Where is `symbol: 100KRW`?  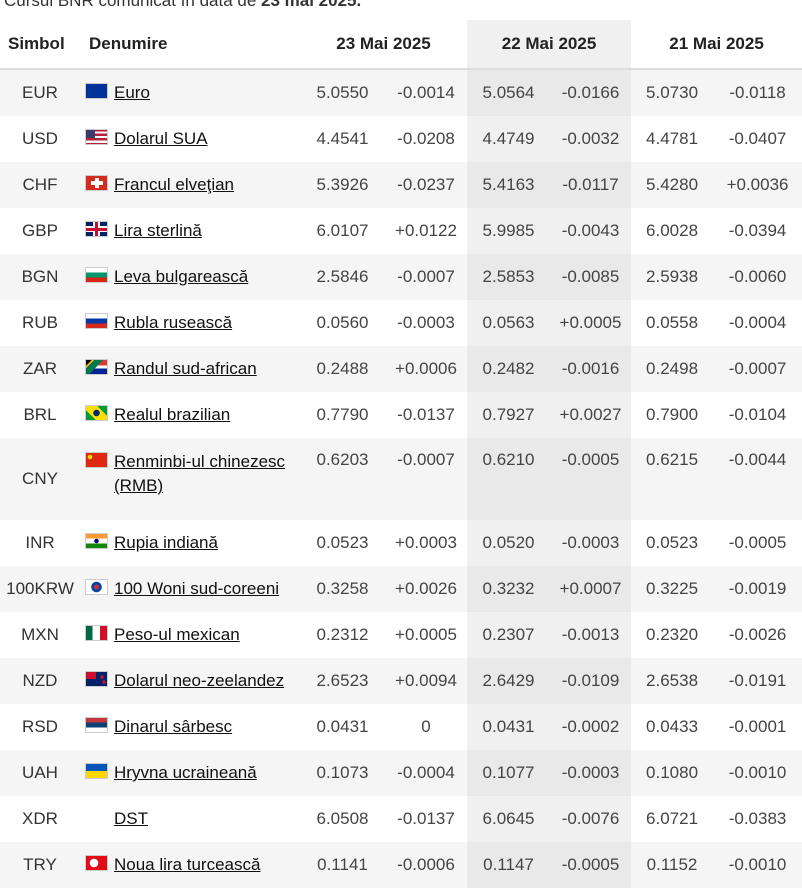 symbol: 100KRW is located at coordinates (40, 589).